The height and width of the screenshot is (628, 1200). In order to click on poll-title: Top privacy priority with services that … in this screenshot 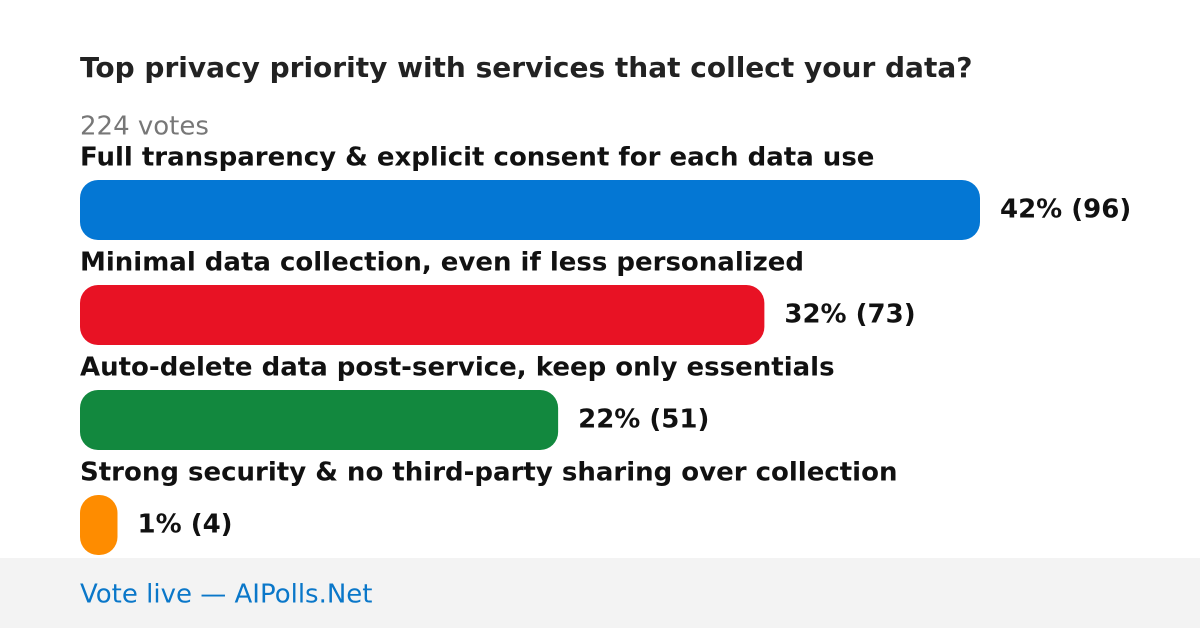, I will do `click(526, 67)`.